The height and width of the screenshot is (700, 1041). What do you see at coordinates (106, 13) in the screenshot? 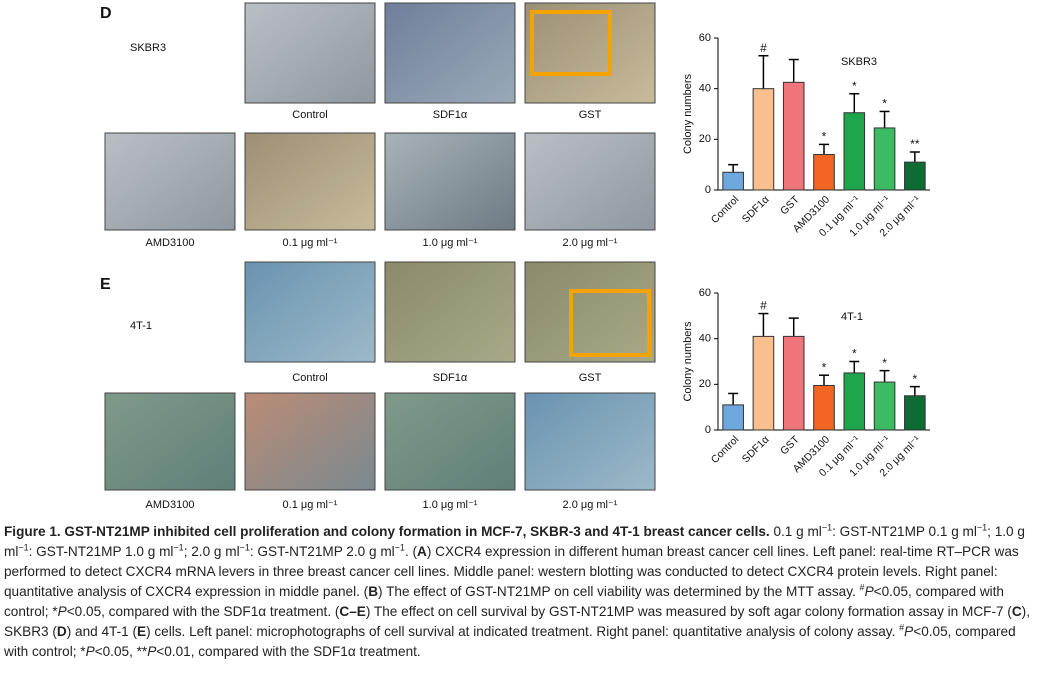
I see `panel-letter: D` at bounding box center [106, 13].